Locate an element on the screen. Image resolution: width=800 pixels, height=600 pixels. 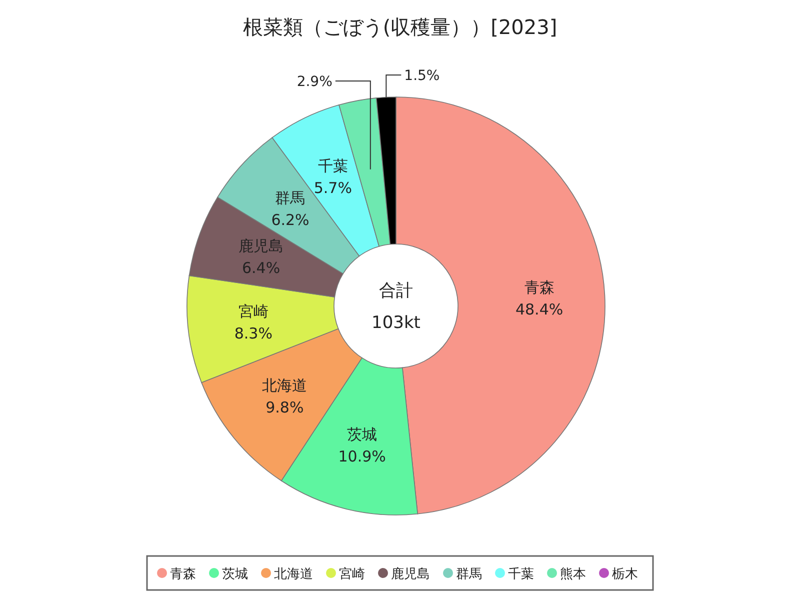
slice-label: 群馬 is located at coordinates (290, 198).